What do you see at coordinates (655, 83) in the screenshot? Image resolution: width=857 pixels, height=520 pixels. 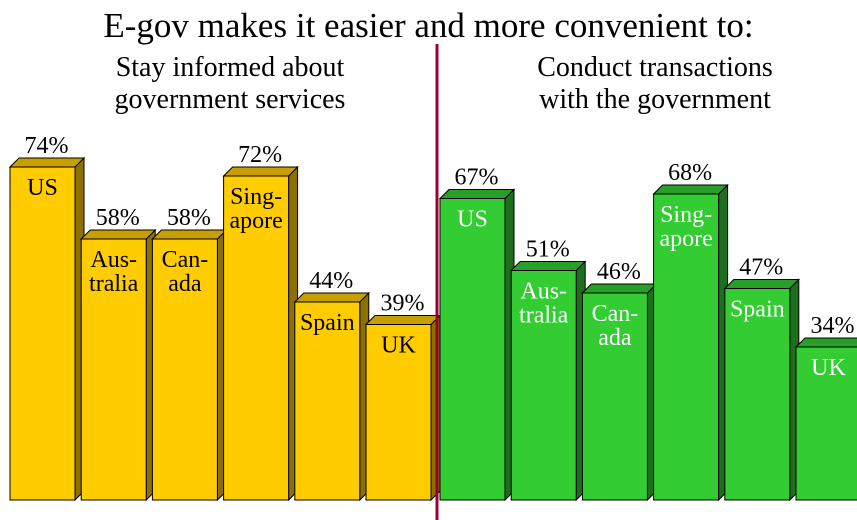 I see `right-panel-subtitle: Conduct transactions with the government` at bounding box center [655, 83].